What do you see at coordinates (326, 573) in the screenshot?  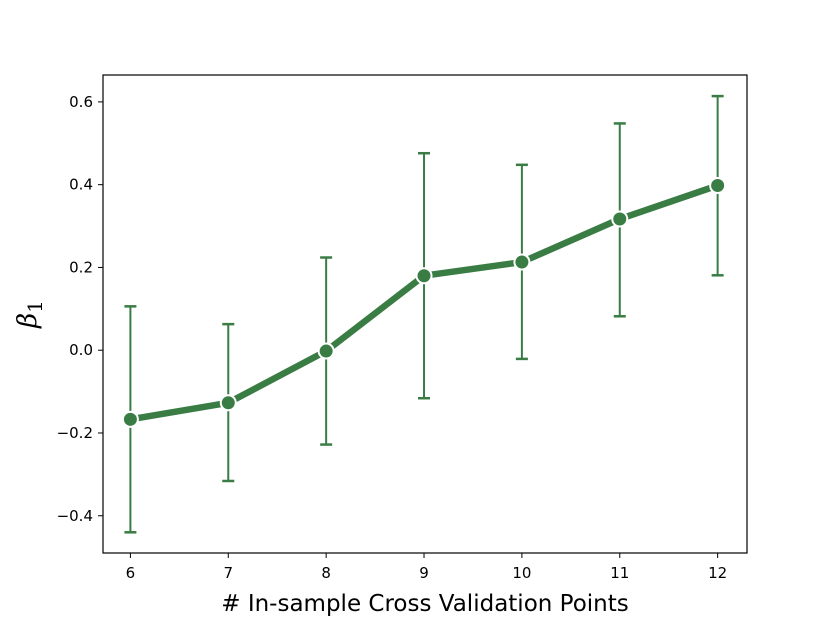 I see `x-tick-label: 8` at bounding box center [326, 573].